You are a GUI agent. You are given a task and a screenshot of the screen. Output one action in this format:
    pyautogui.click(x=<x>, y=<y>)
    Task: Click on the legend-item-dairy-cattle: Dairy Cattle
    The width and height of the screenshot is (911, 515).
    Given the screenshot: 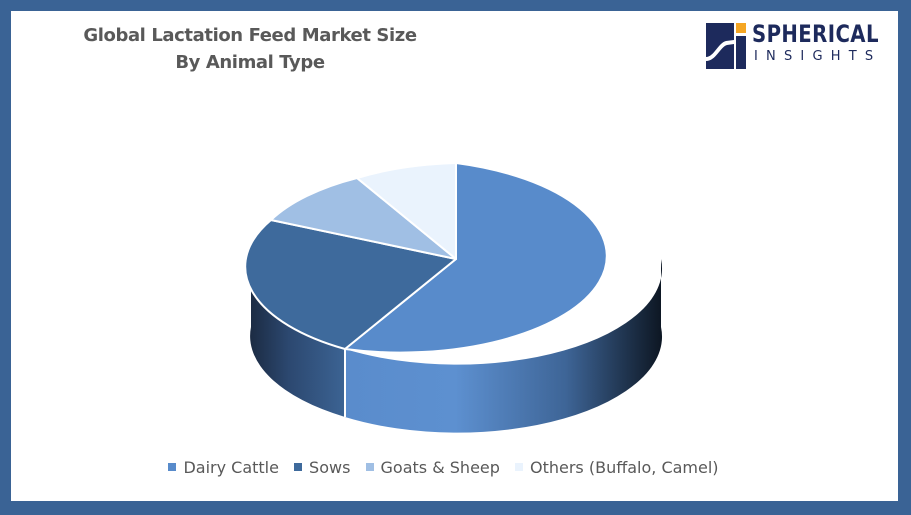 What is the action you would take?
    pyautogui.click(x=223, y=467)
    